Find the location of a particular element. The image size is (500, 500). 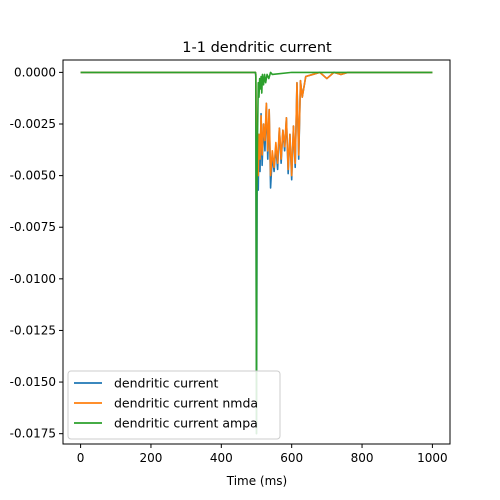

x-tick-label: 600 is located at coordinates (291, 458).